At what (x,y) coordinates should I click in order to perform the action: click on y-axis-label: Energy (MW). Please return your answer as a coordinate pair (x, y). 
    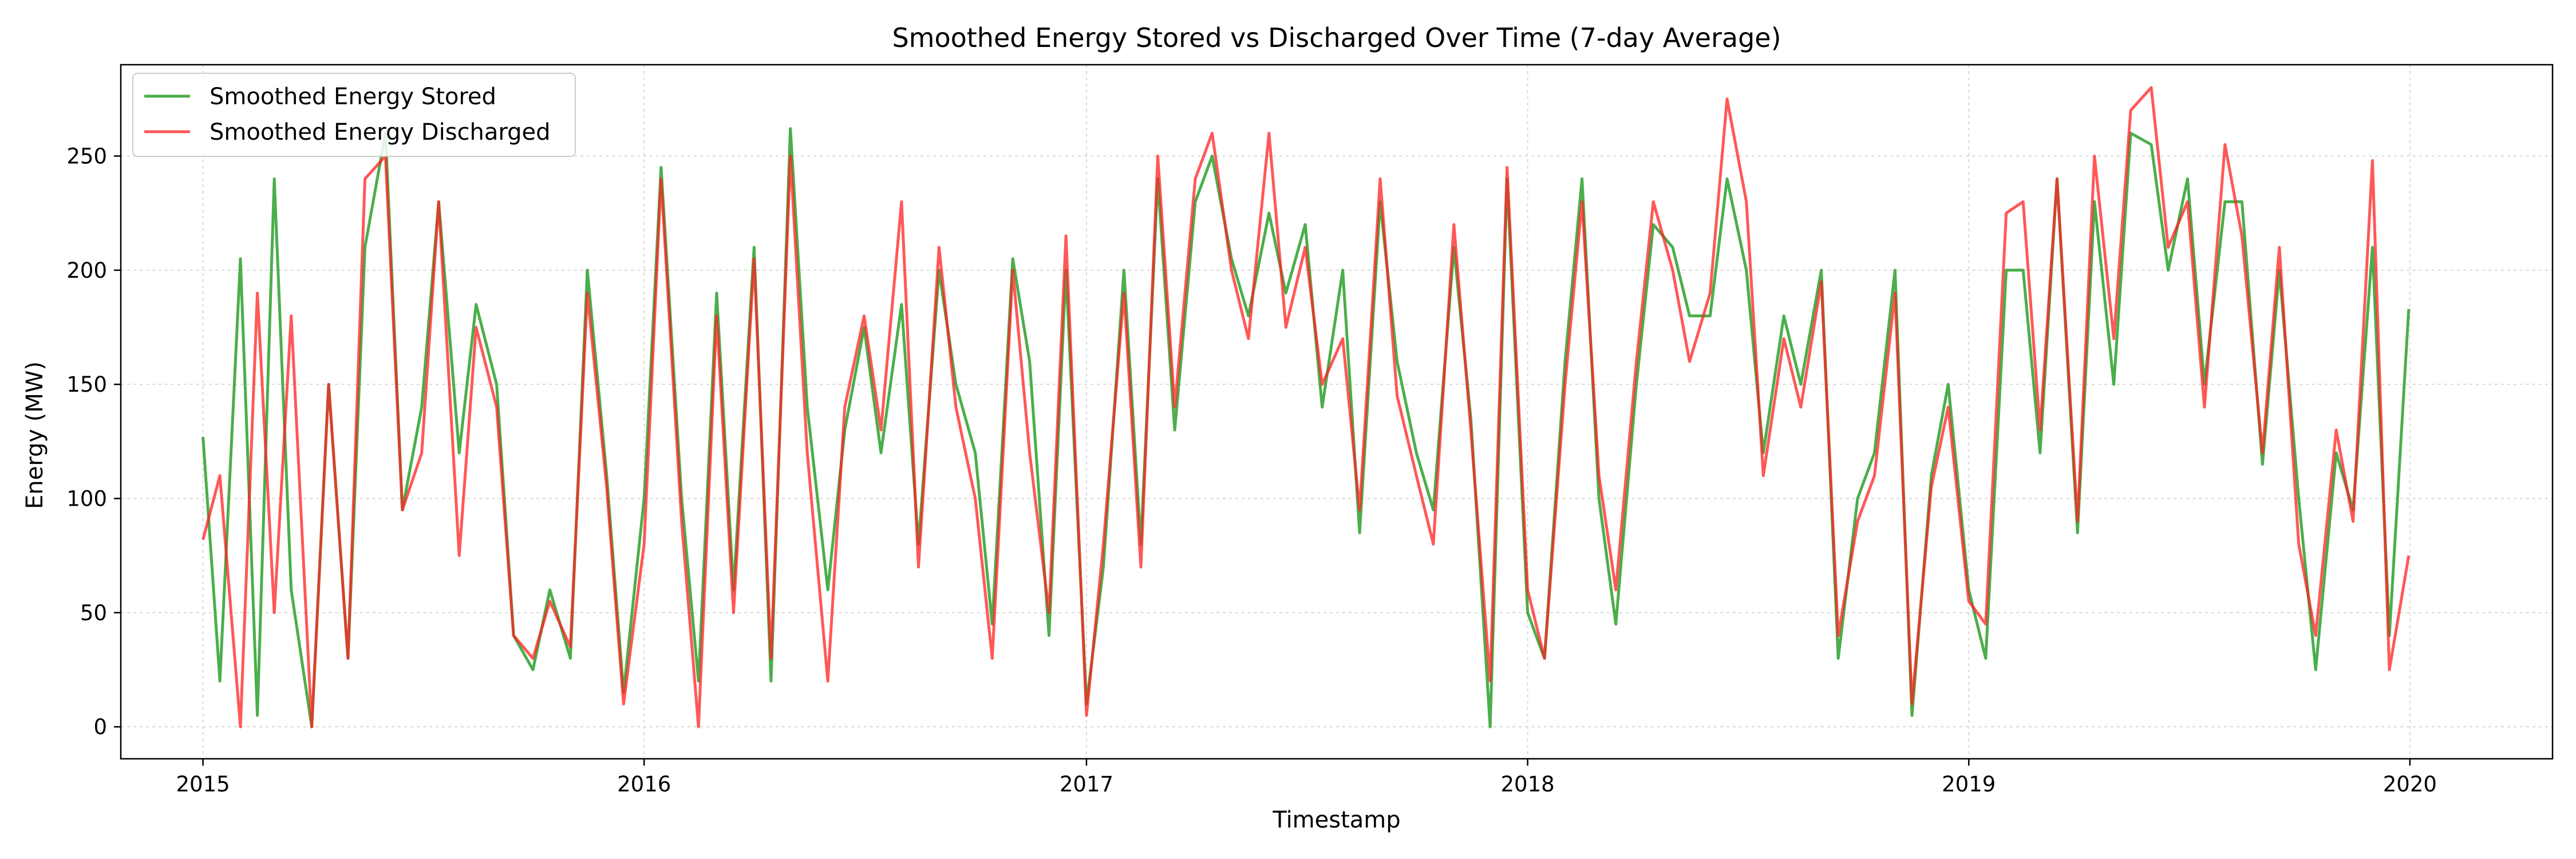
    Looking at the image, I should click on (35, 435).